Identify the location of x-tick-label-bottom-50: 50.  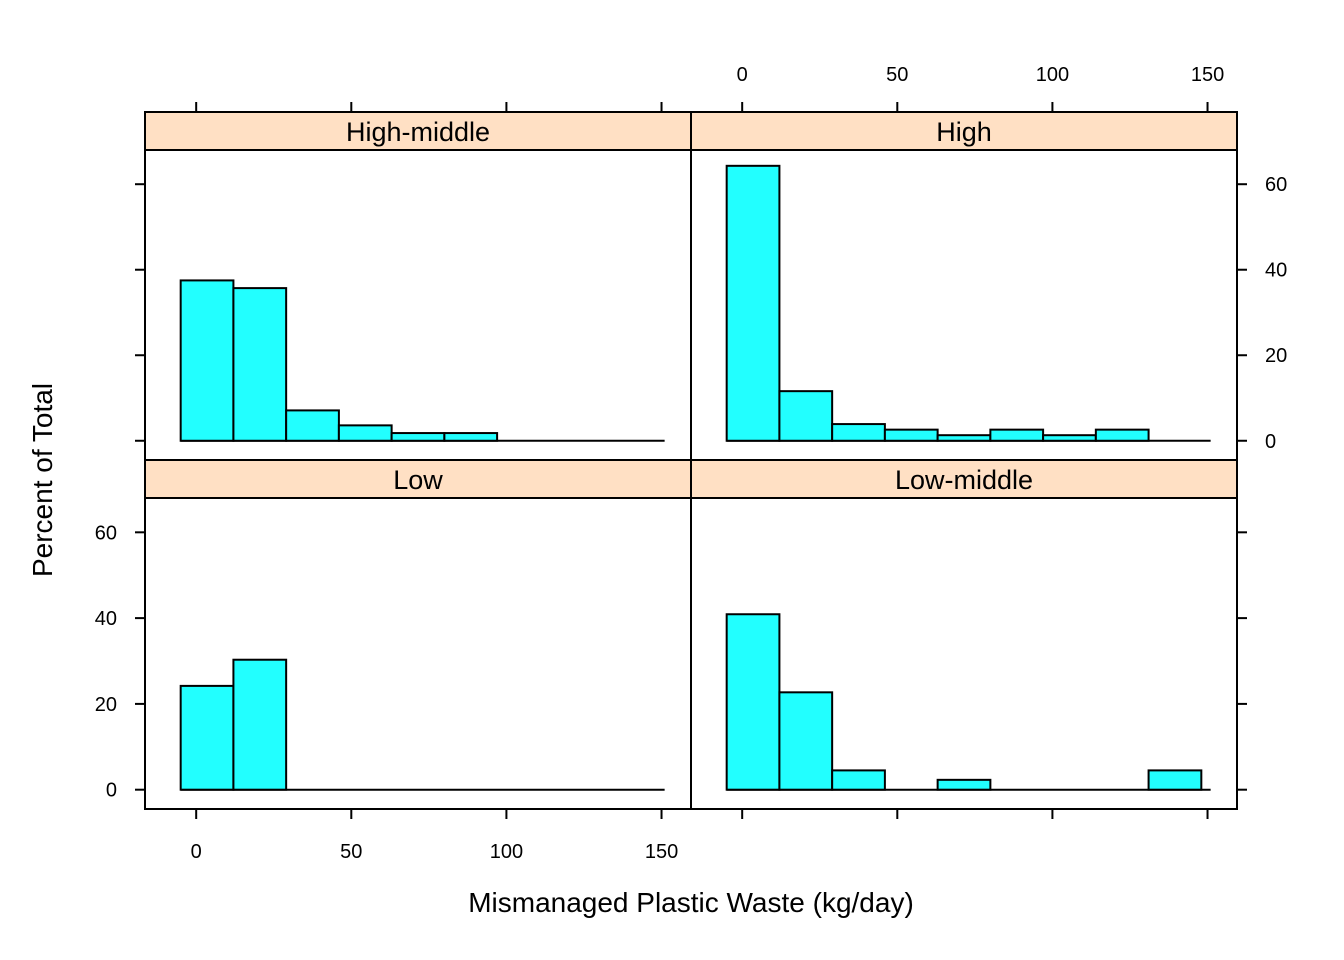
(351, 852).